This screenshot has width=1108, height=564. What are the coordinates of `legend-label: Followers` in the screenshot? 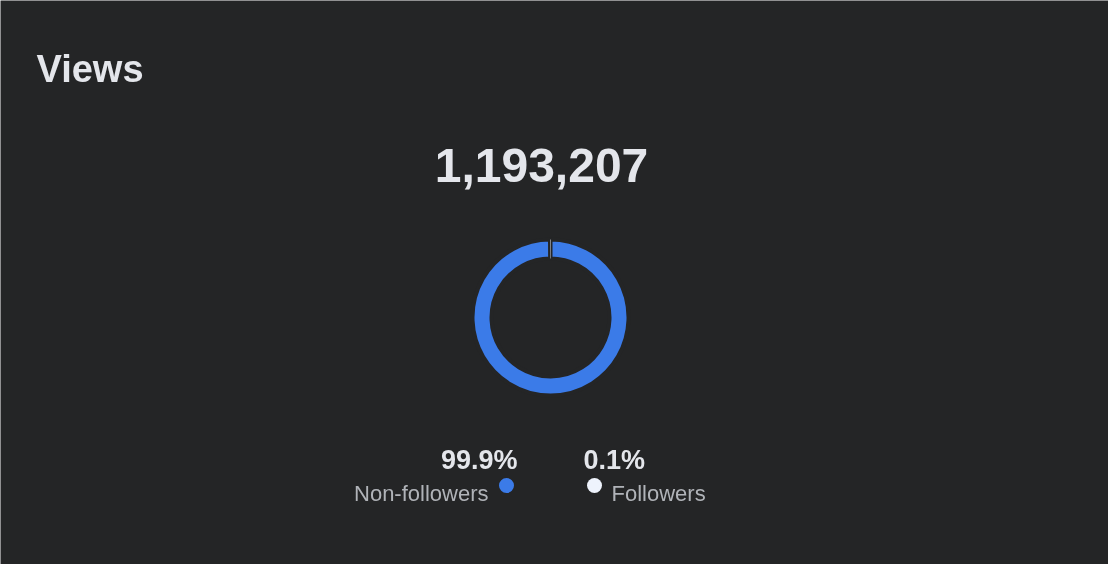 It's located at (658, 493).